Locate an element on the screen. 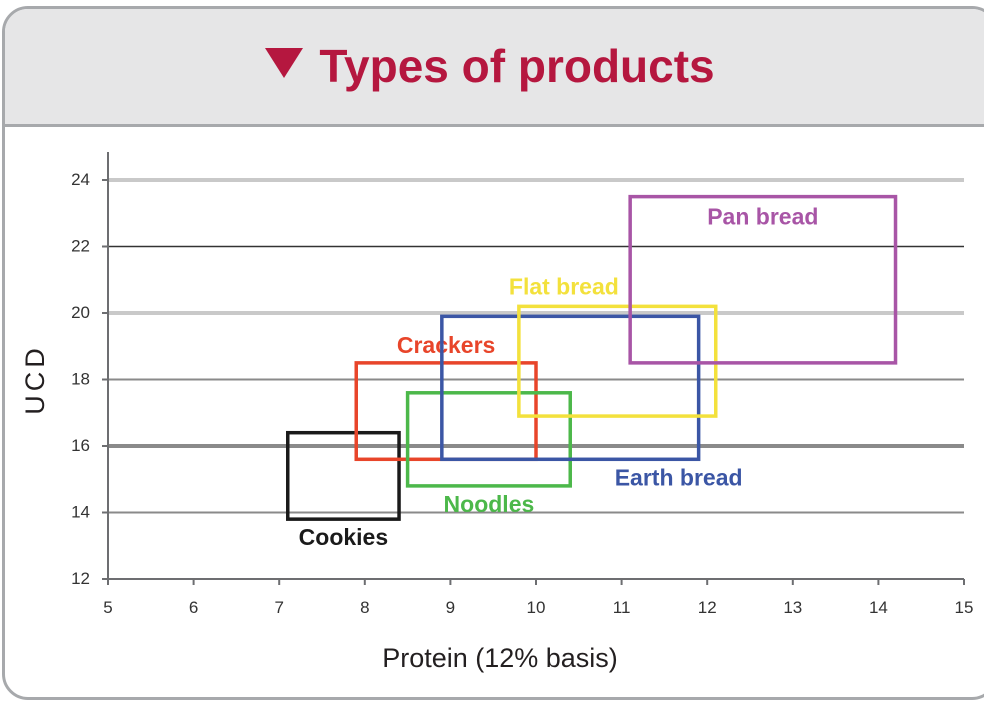  label-flat-bread: Flat bread is located at coordinates (564, 286).